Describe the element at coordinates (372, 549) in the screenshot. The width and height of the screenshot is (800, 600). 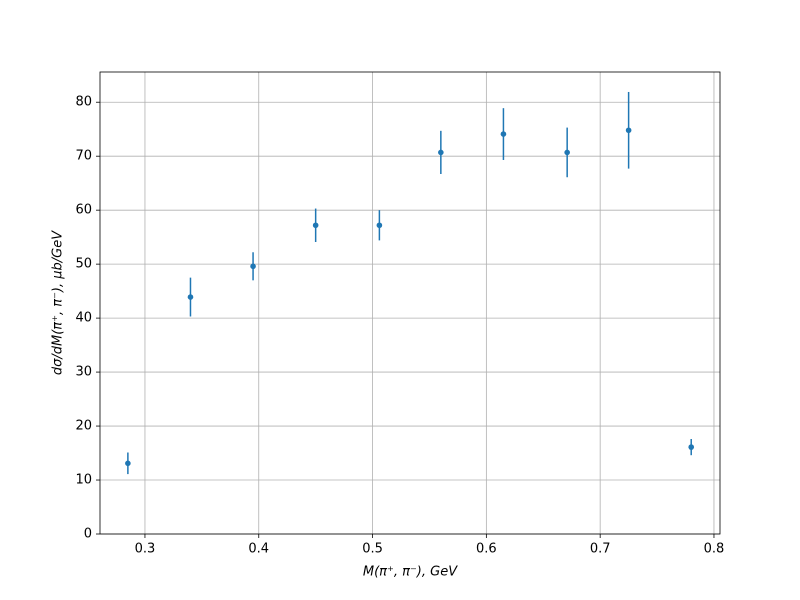
I see `x-tick-label: 0.5` at that location.